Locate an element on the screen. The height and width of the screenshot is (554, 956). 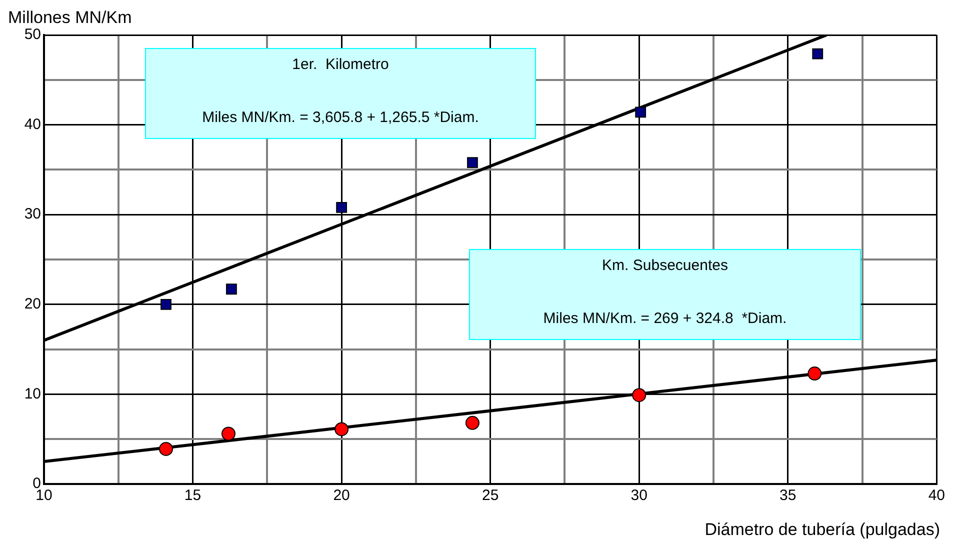
x-tick-label: 15 is located at coordinates (193, 495).